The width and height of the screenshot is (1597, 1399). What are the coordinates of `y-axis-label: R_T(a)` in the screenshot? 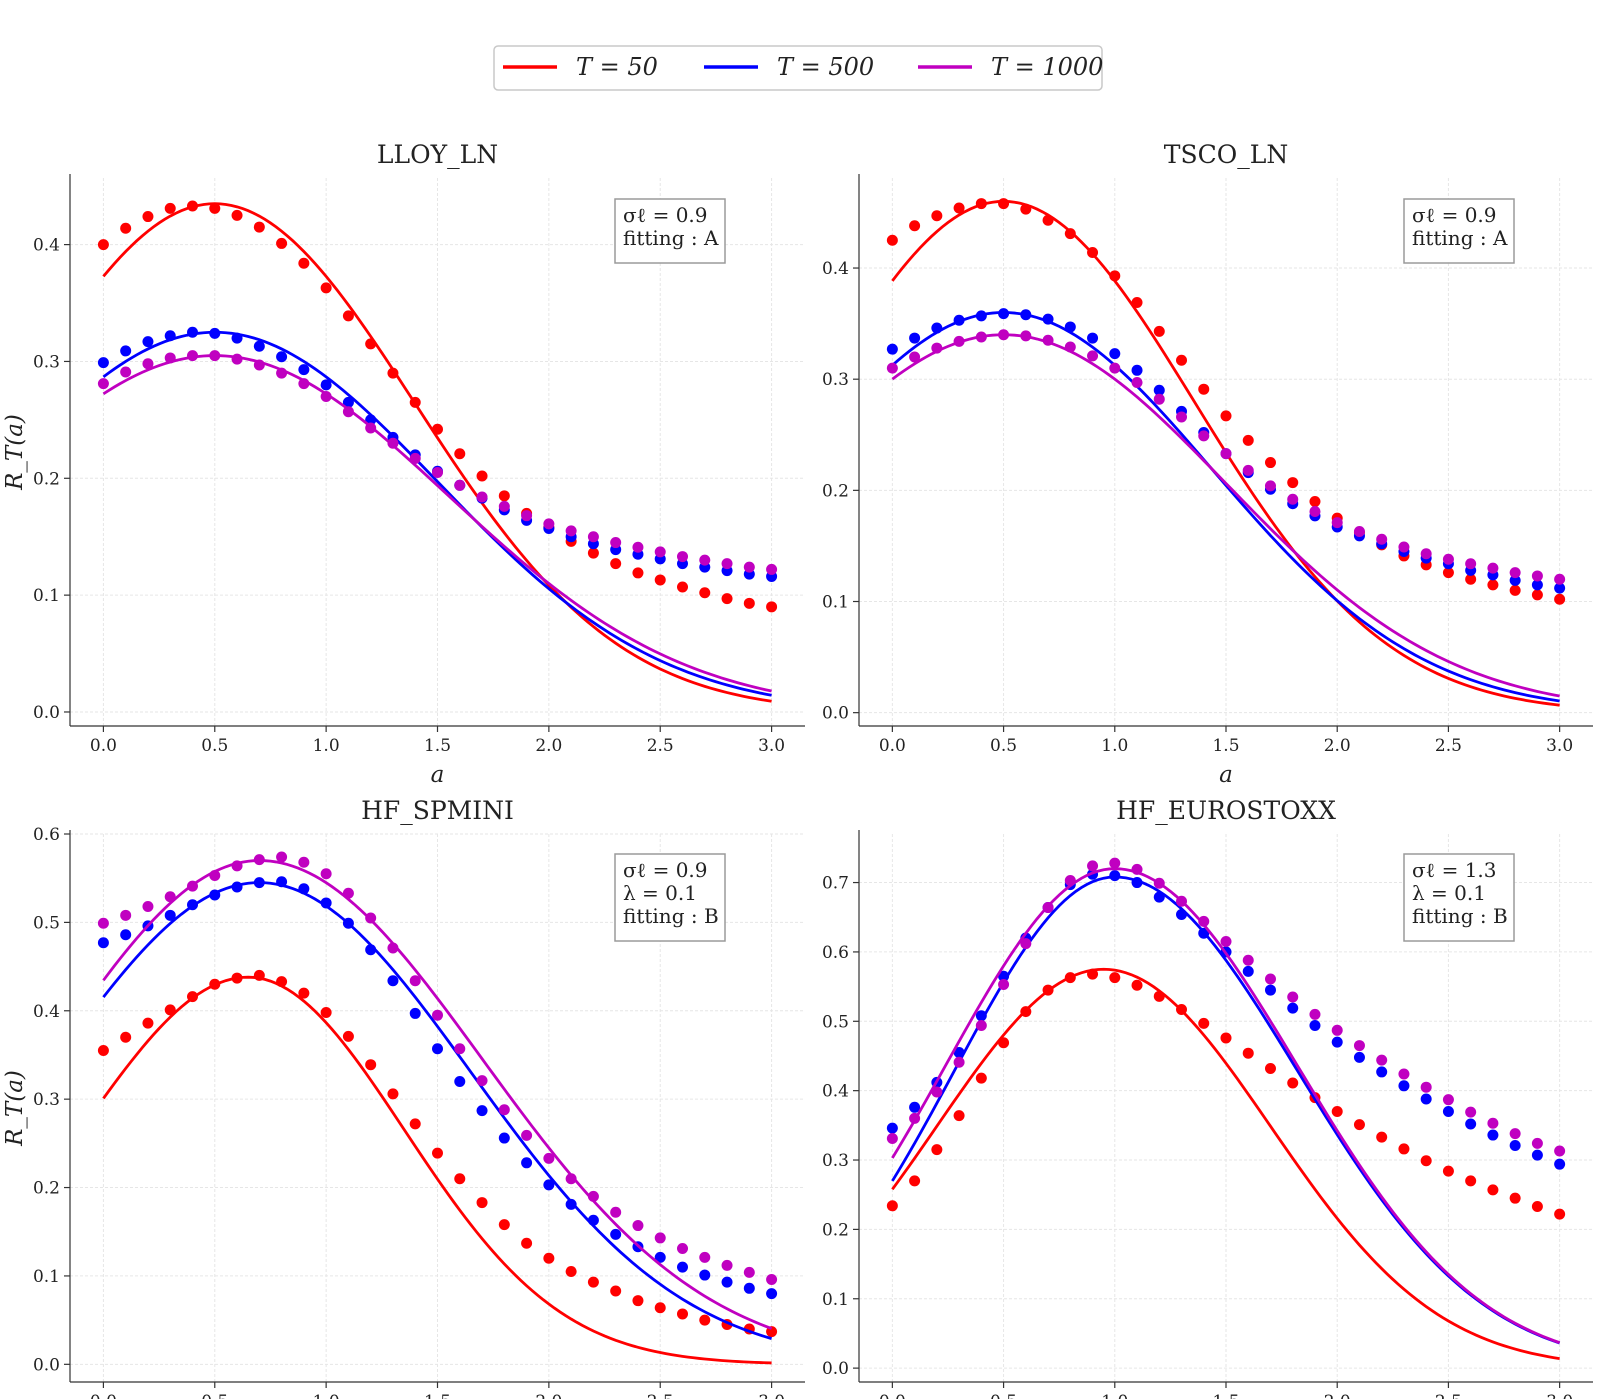 It's located at (15, 452).